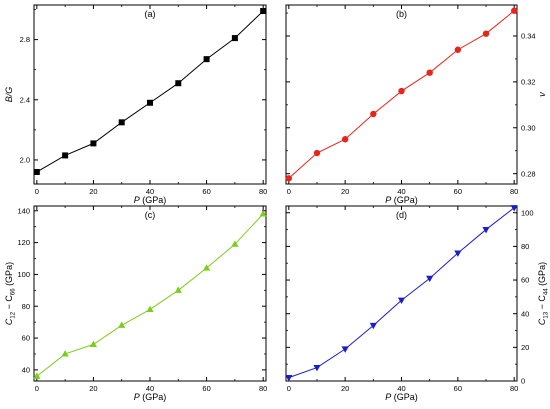 This screenshot has height=409, width=550. I want to click on y-axis-label-sub2: 44, so click(547, 291).